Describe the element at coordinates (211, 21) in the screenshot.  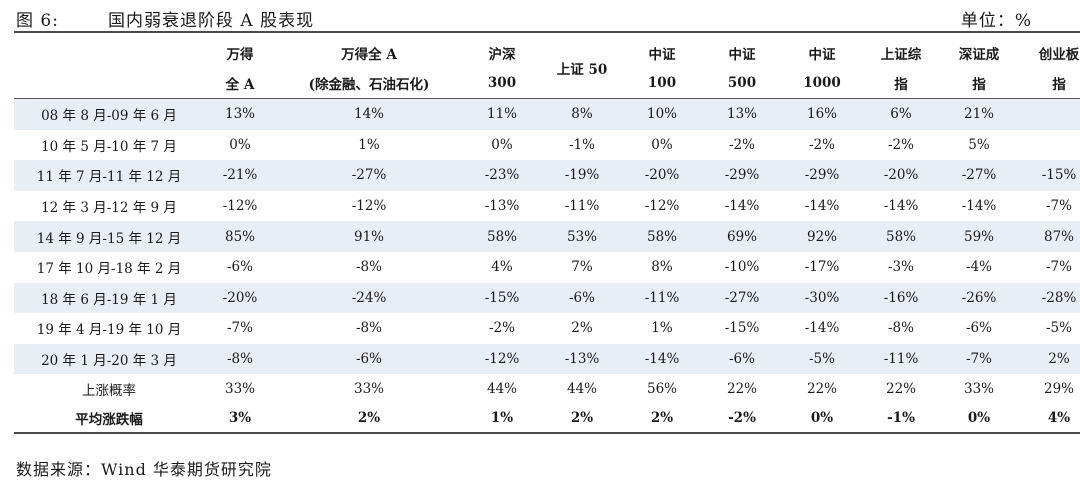
I see `figure-title: 国内弱衰退阶段 A 股表现` at that location.